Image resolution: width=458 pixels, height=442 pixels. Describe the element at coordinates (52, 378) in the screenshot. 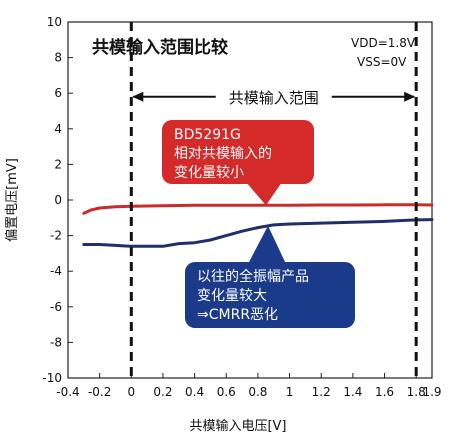

I see `y-tick-label: -10` at that location.